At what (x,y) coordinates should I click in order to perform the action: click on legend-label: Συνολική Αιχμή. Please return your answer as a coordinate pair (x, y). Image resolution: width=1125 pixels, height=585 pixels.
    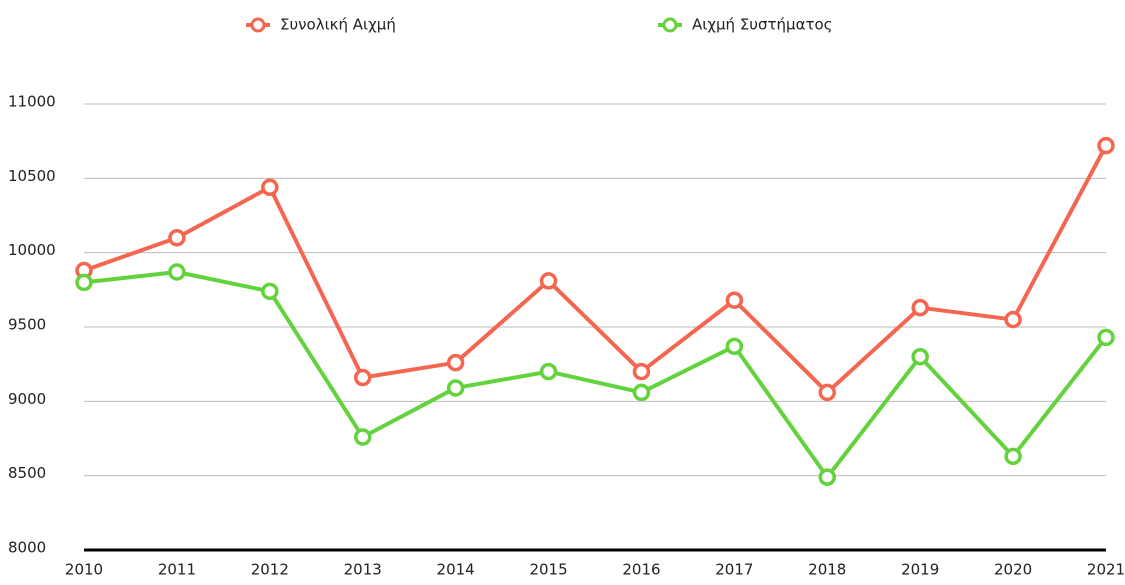
    Looking at the image, I should click on (338, 25).